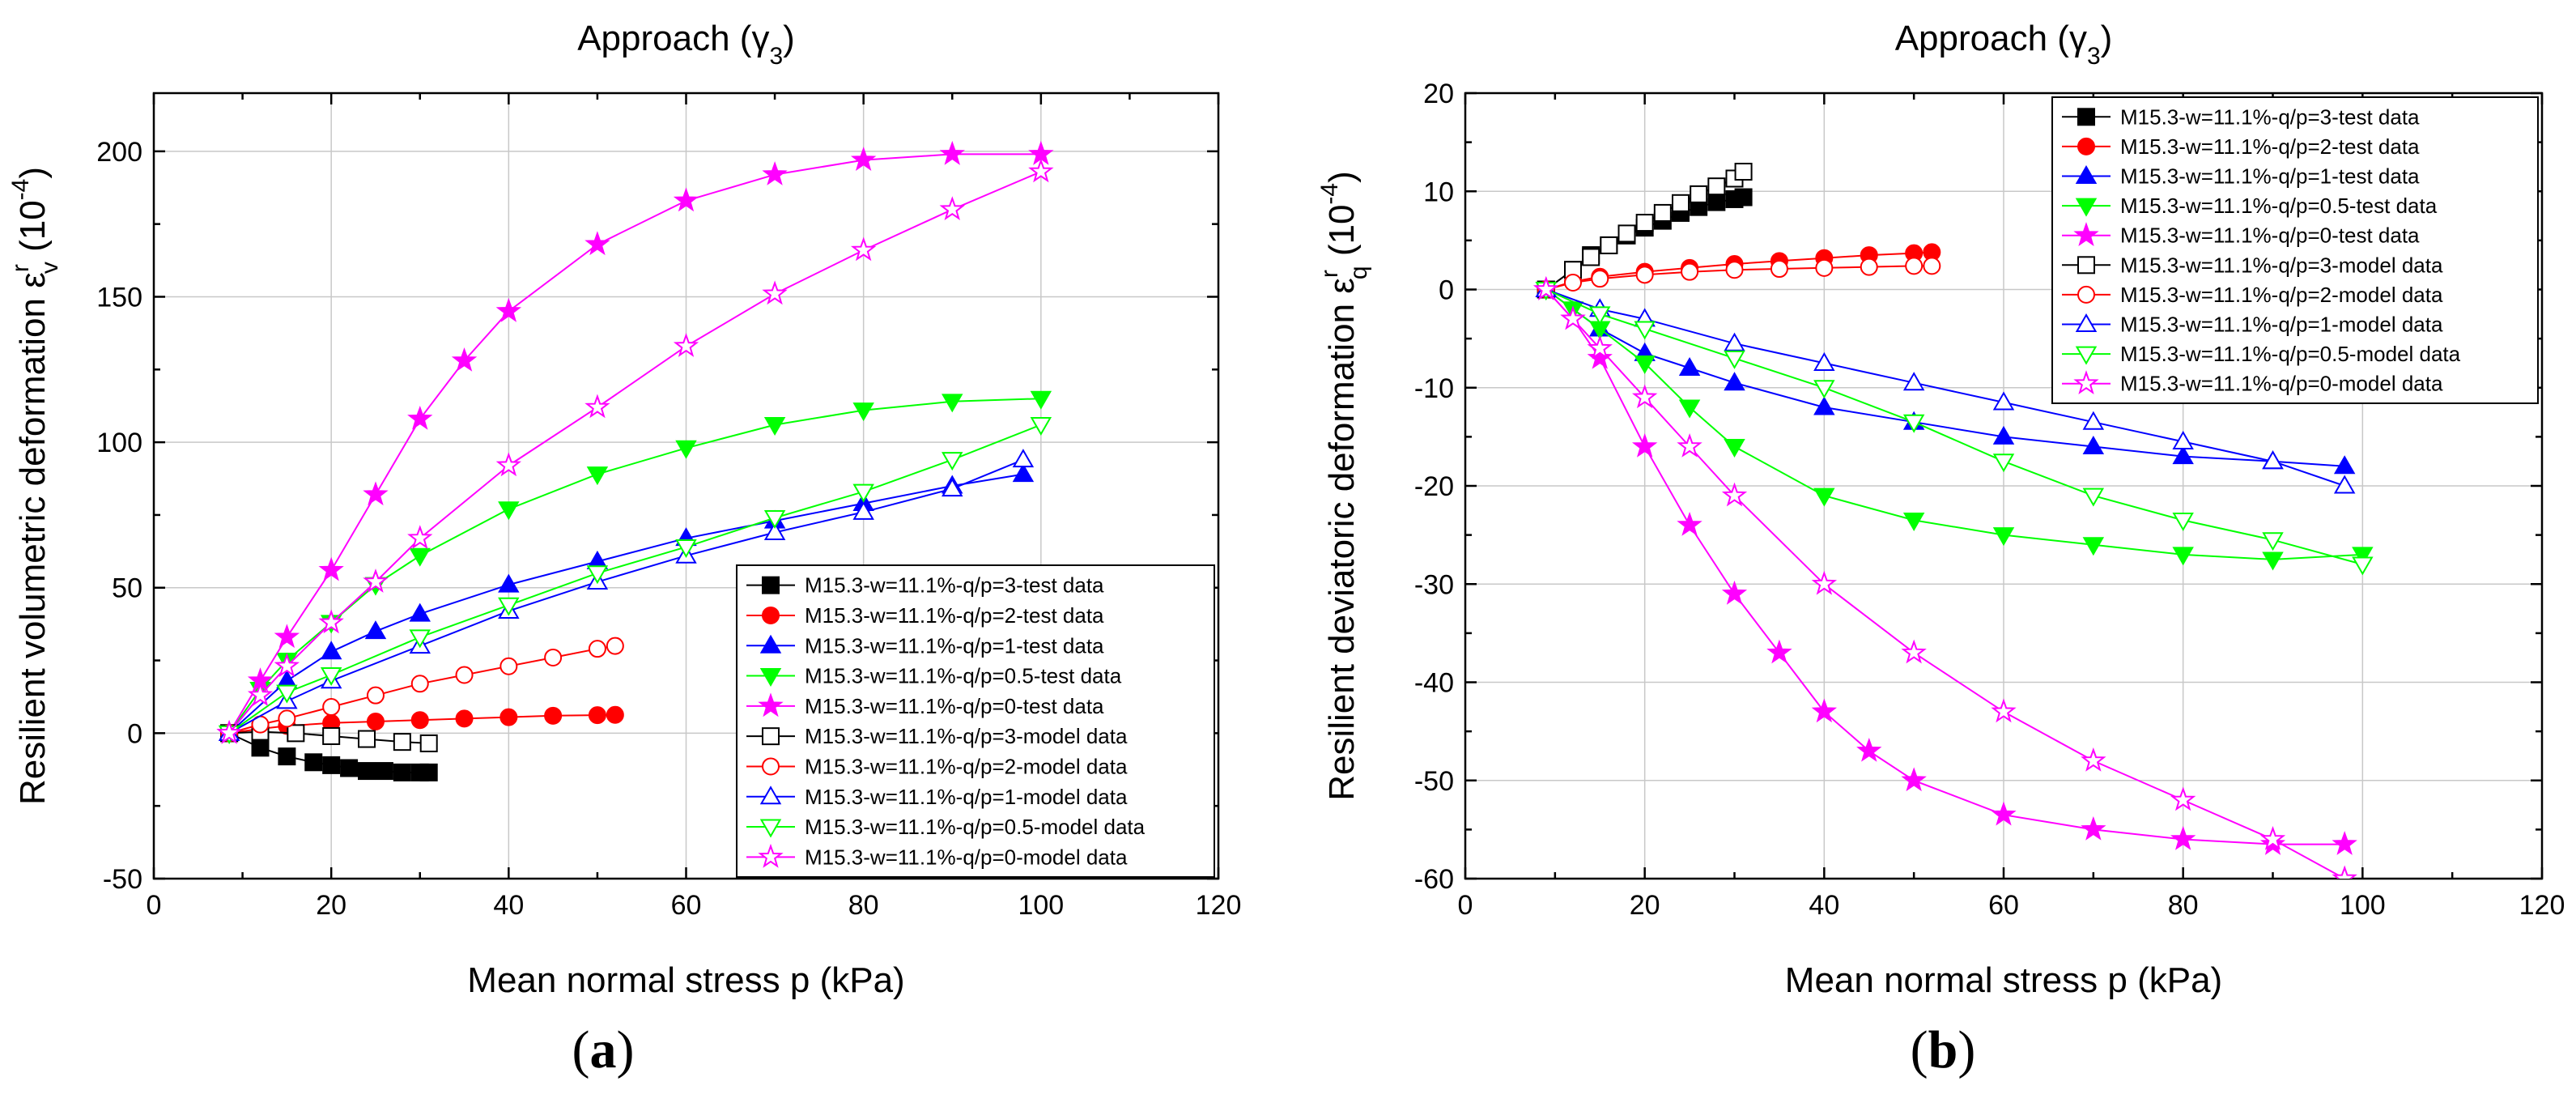  What do you see at coordinates (2279, 206) in the screenshot?
I see `legend-label: M15.3-w=11.1%-q/p=0.5-test data` at bounding box center [2279, 206].